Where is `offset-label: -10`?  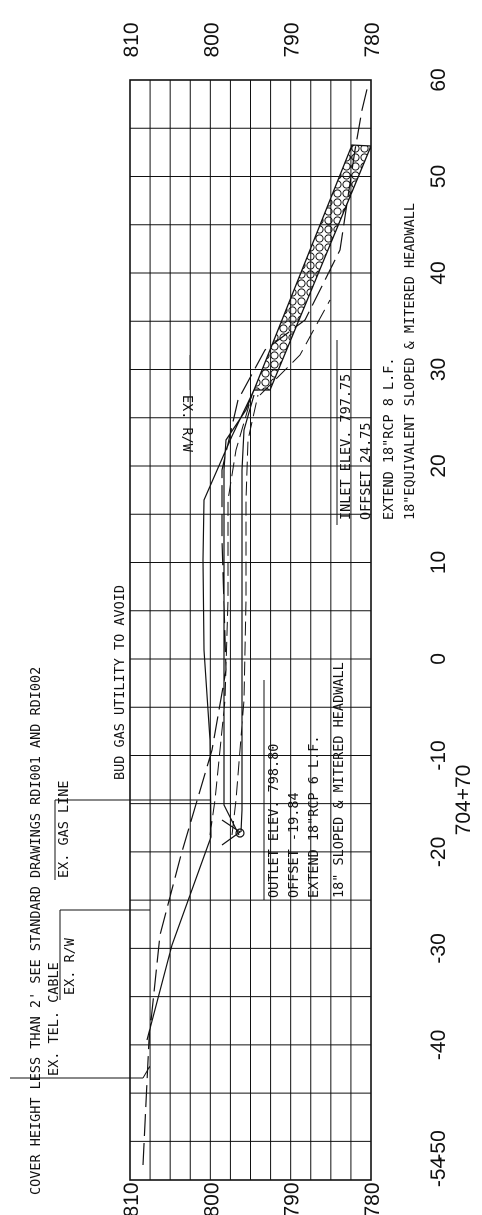
offset-label: -10 is located at coordinates (438, 755).